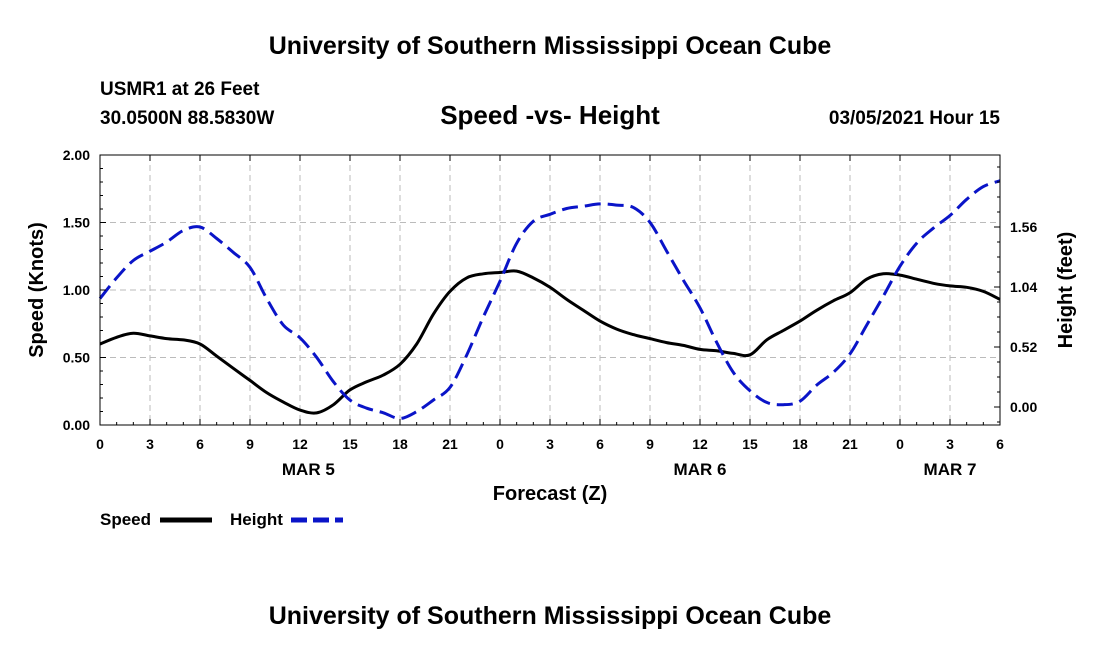 The width and height of the screenshot is (1100, 650). What do you see at coordinates (37, 290) in the screenshot?
I see `y-axis-label: Speed (Knots)` at bounding box center [37, 290].